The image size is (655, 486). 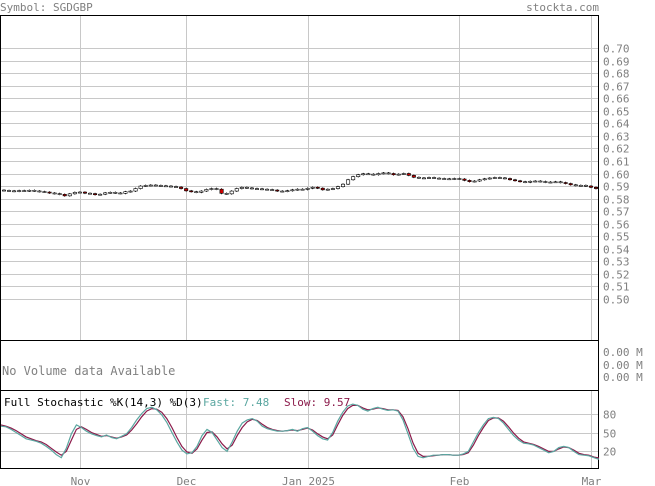 I want to click on x-tick-label: Mar, so click(x=592, y=480).